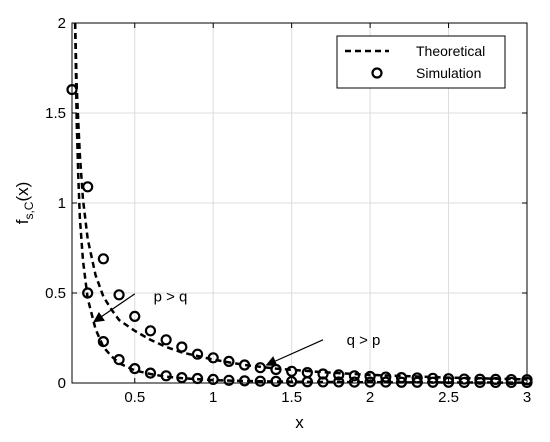  Describe the element at coordinates (527, 397) in the screenshot. I see `x-tick-label: 3` at that location.